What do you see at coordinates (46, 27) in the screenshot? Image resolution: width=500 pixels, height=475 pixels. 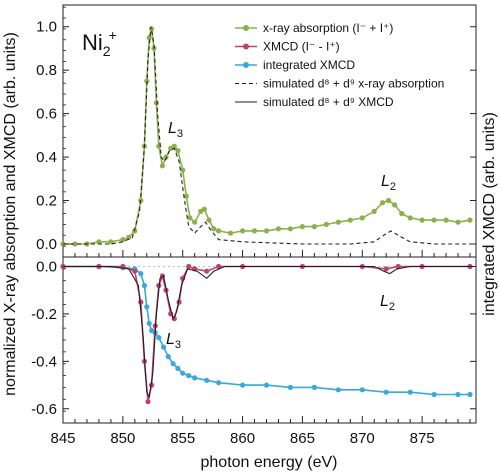 I see `y-tick-label-top: 1.0` at bounding box center [46, 27].